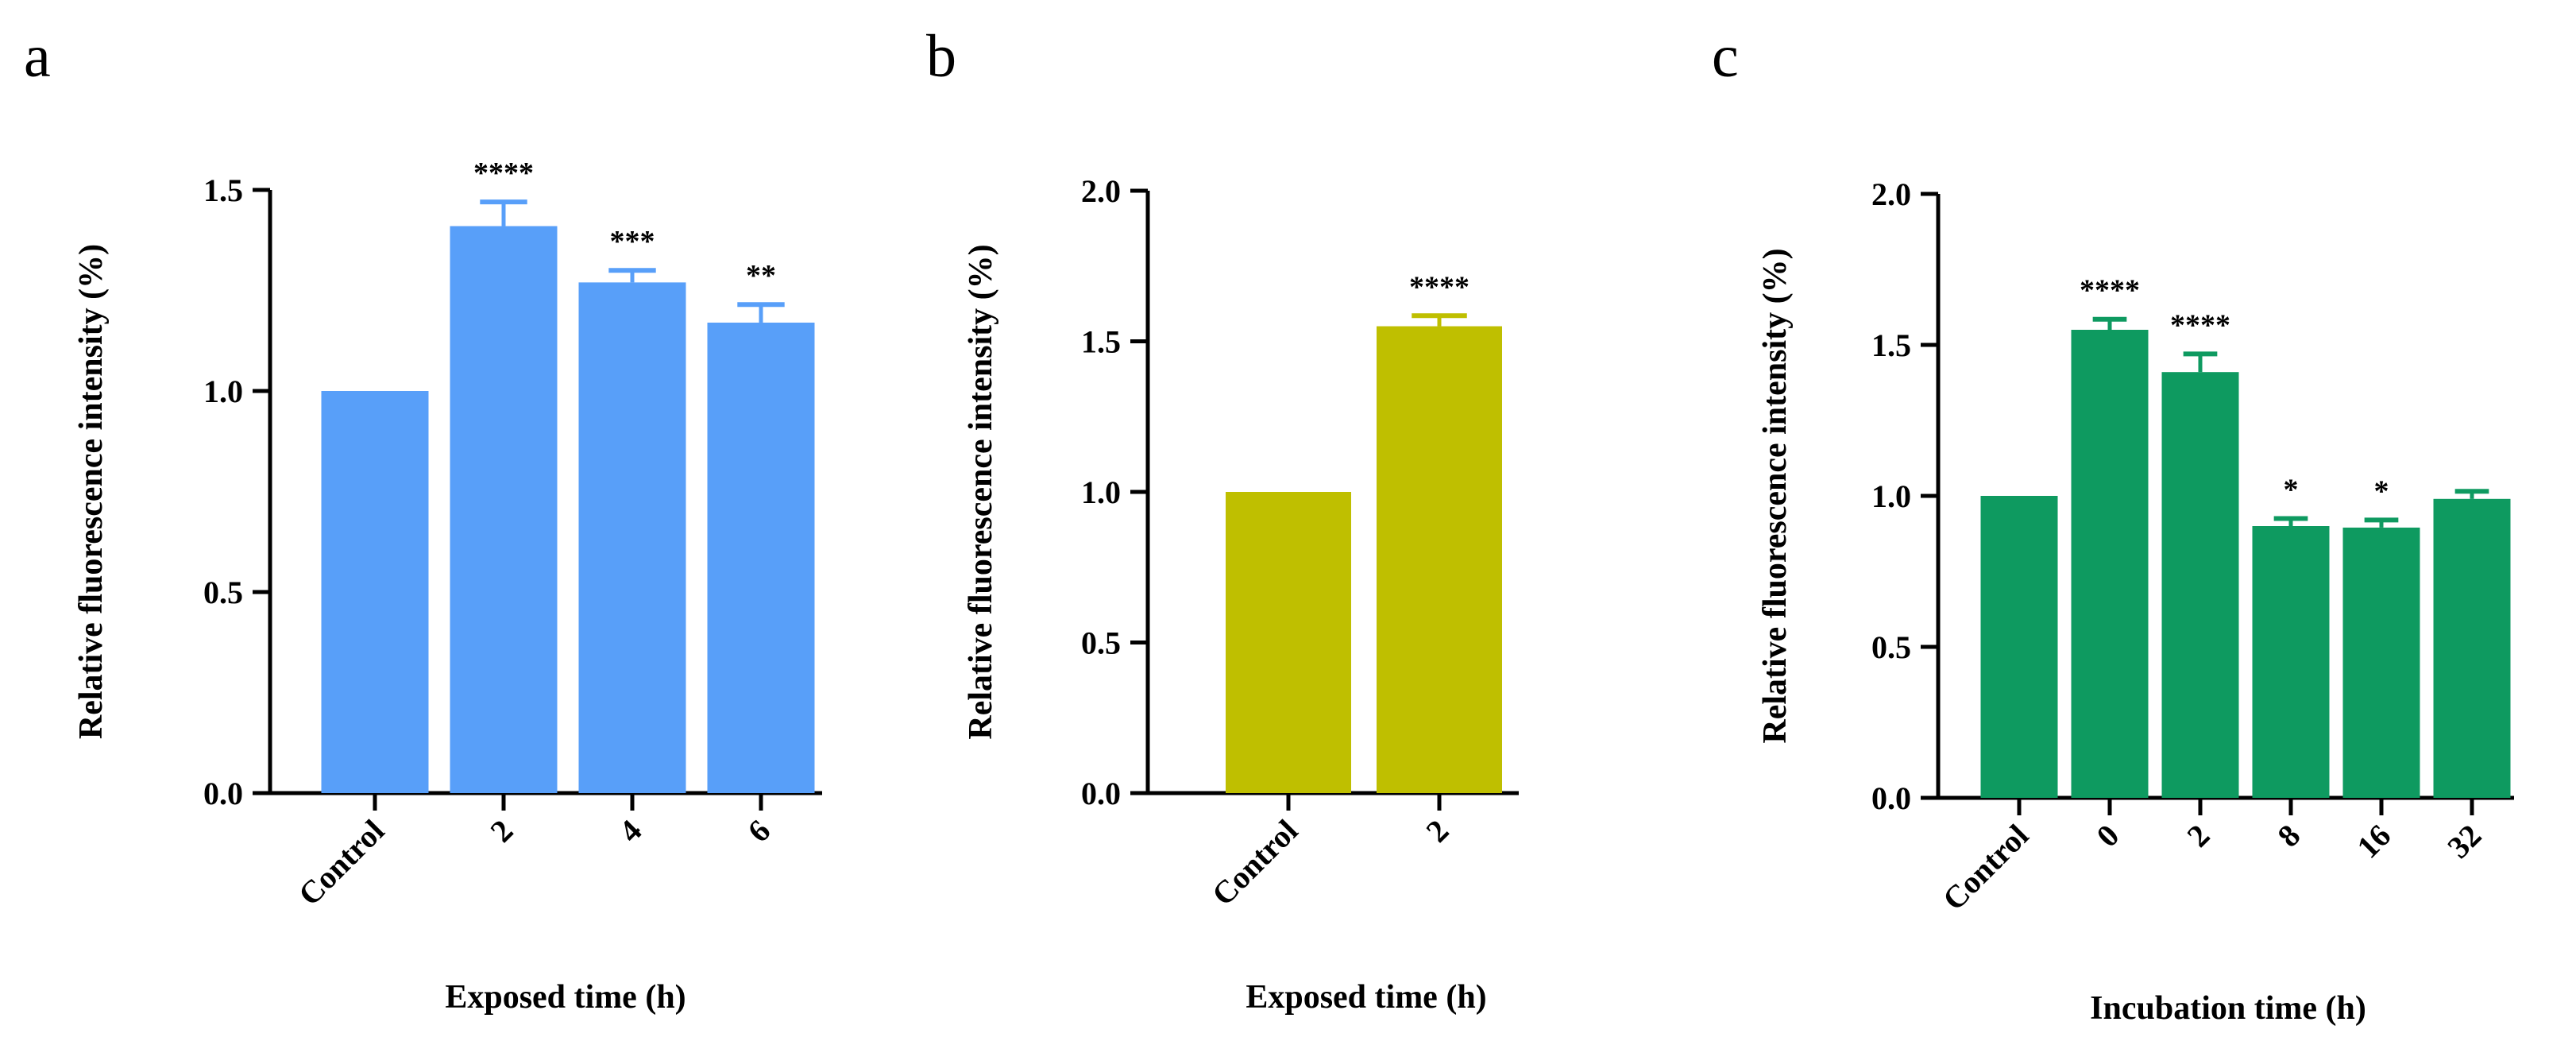 The width and height of the screenshot is (2576, 1045). What do you see at coordinates (632, 241) in the screenshot?
I see `significance-label: ***` at bounding box center [632, 241].